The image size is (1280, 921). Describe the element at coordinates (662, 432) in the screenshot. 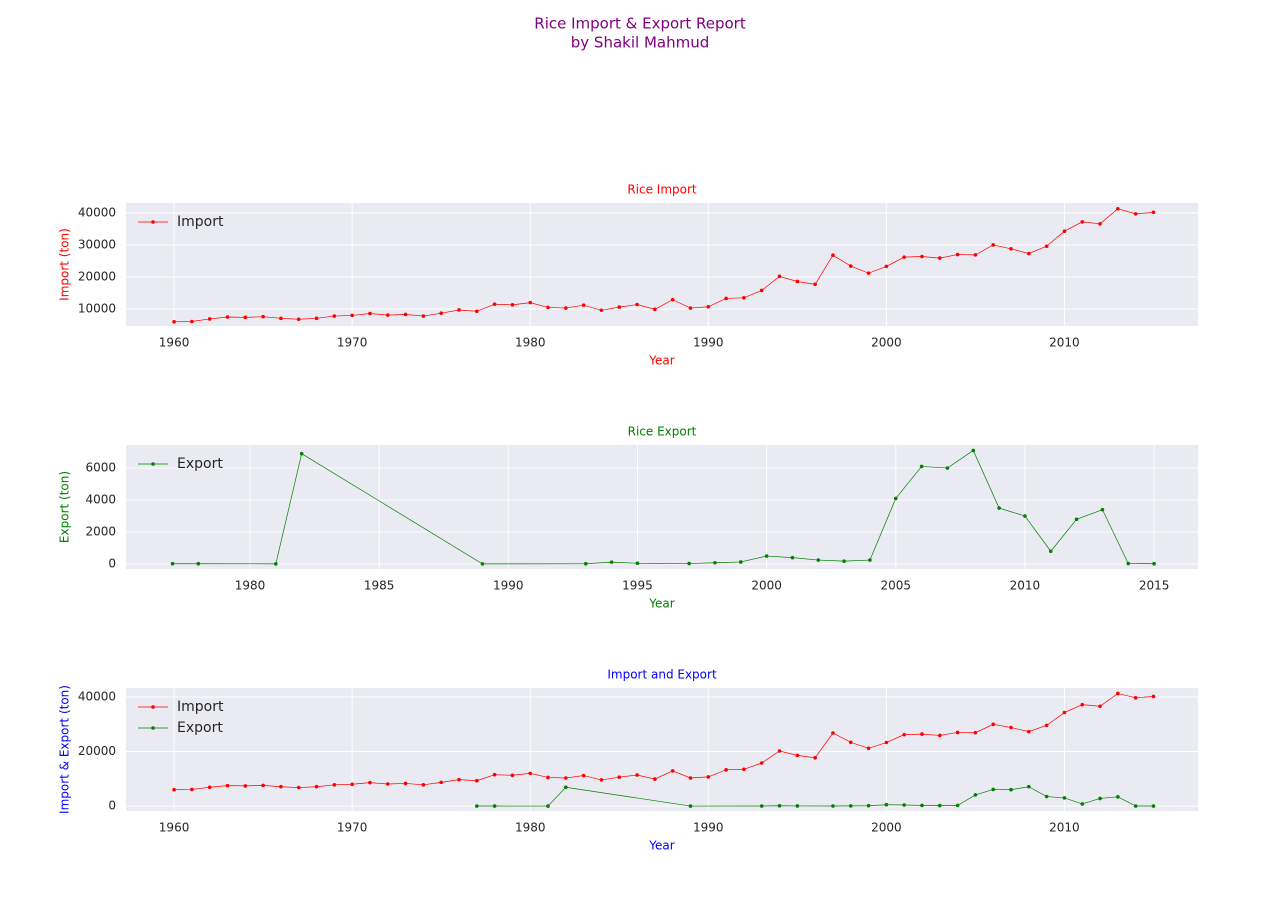

I see `subplot-title: Rice Export` at that location.